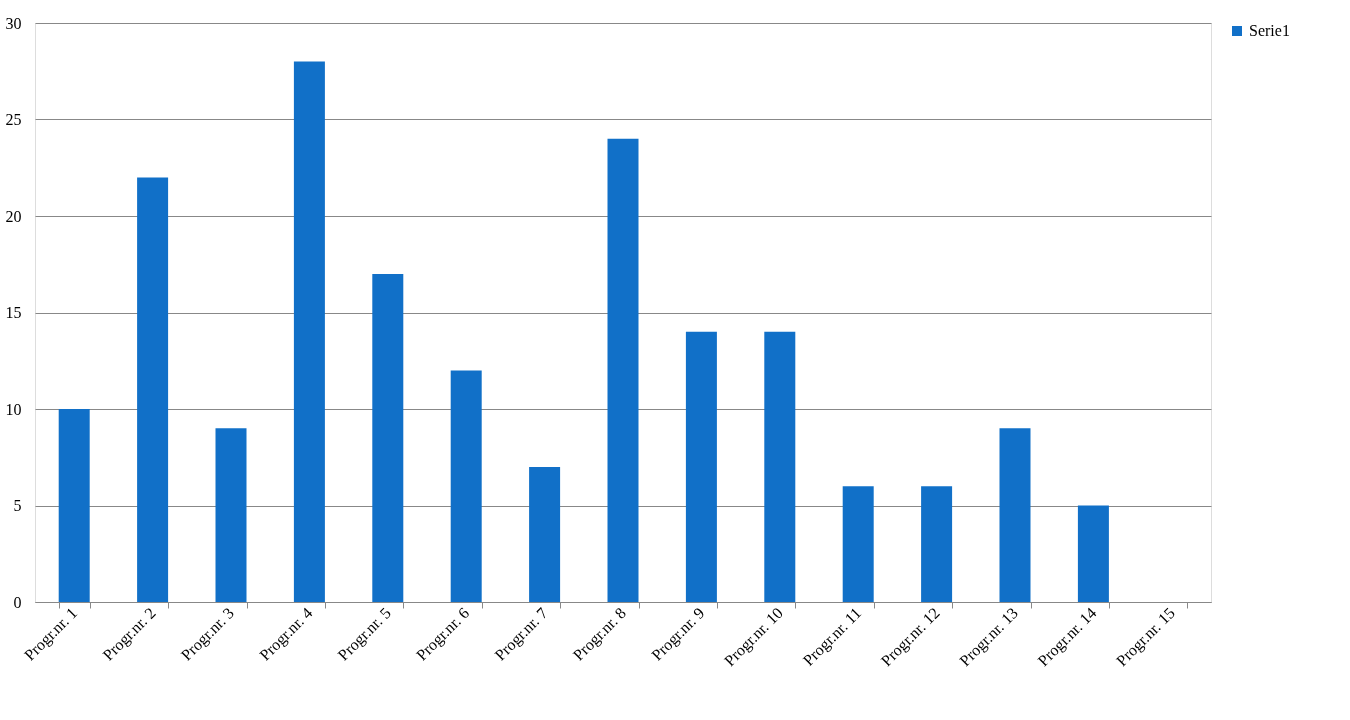 The image size is (1350, 720). Describe the element at coordinates (13, 312) in the screenshot. I see `y-tick-label: 15` at that location.